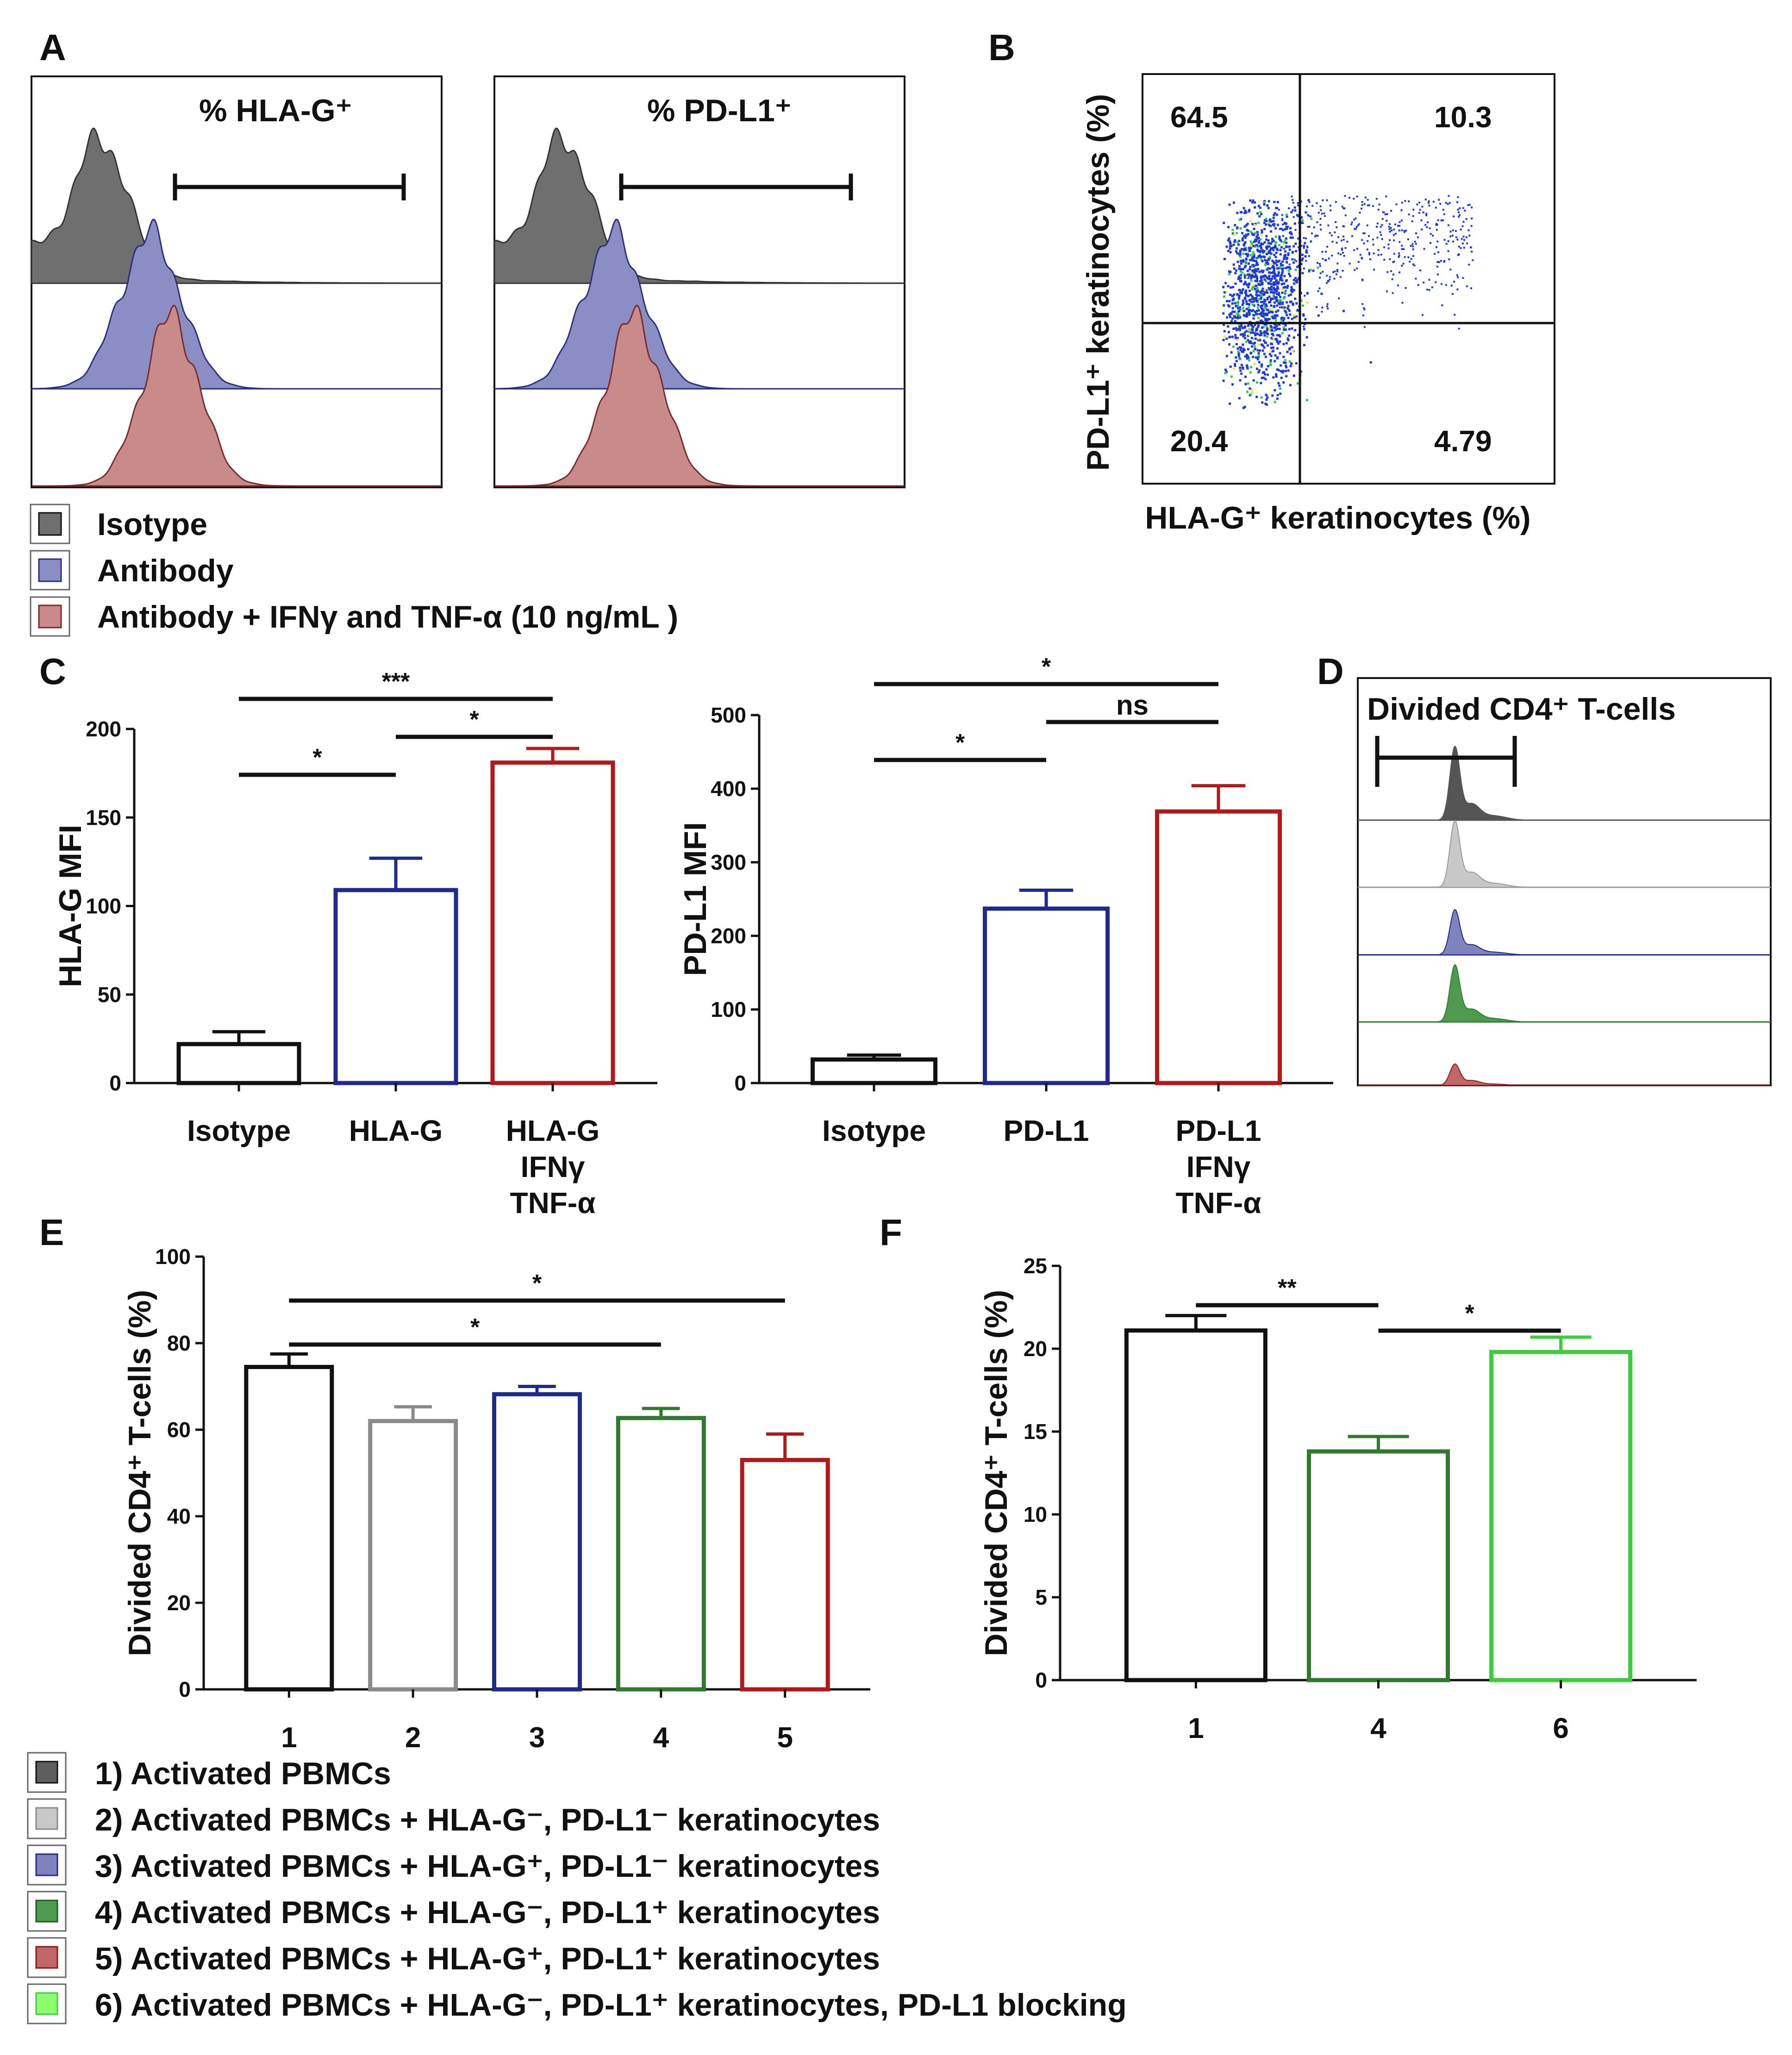  Describe the element at coordinates (1463, 117) in the screenshot. I see `quadrant-upper-right: 10.3` at that location.